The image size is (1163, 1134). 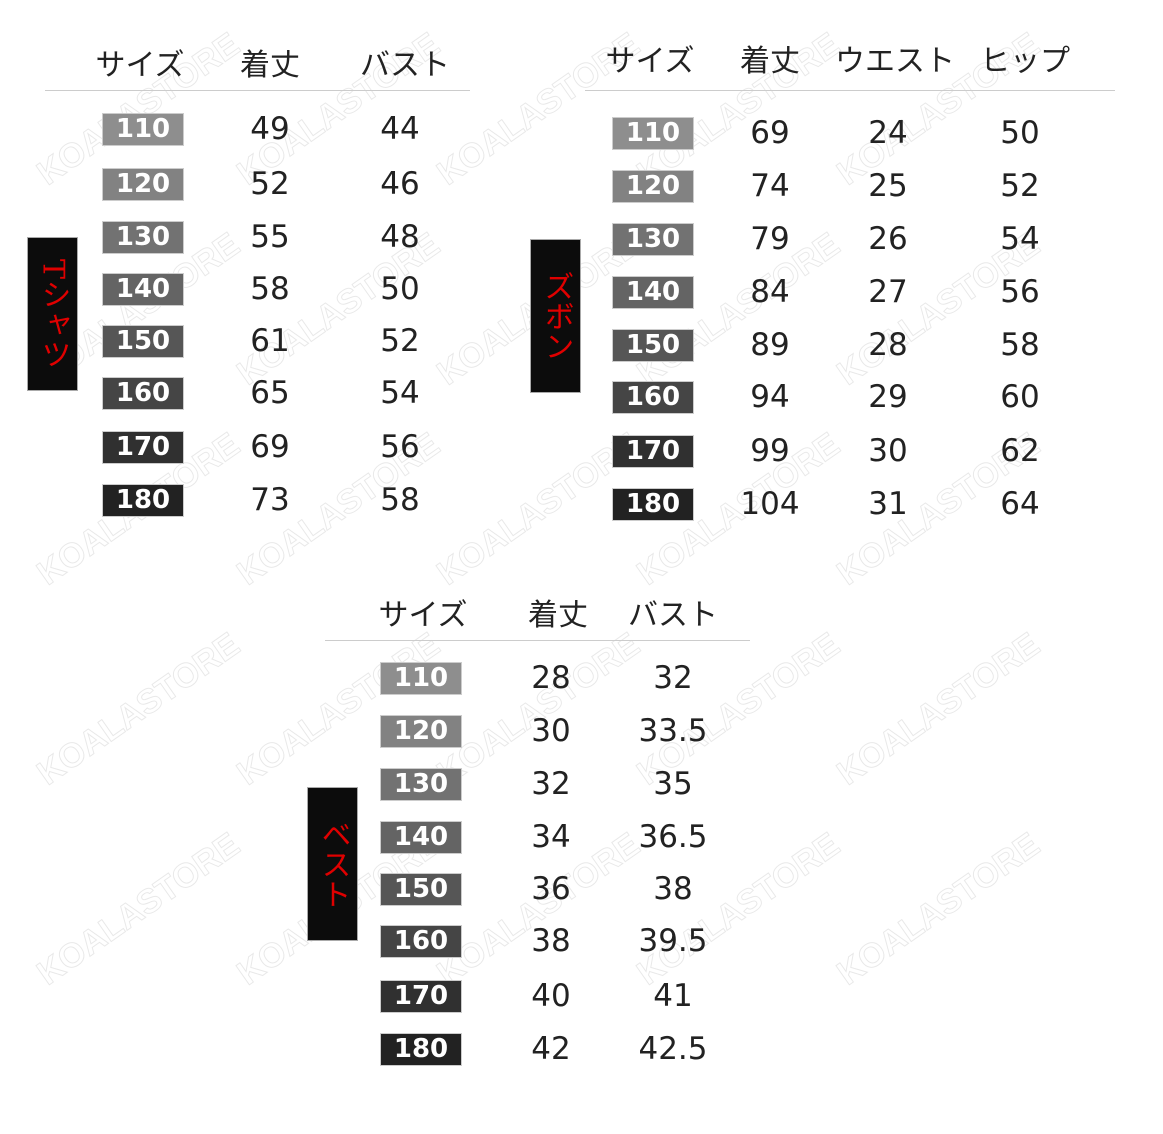 I want to click on measurement-value: 34, so click(x=551, y=837).